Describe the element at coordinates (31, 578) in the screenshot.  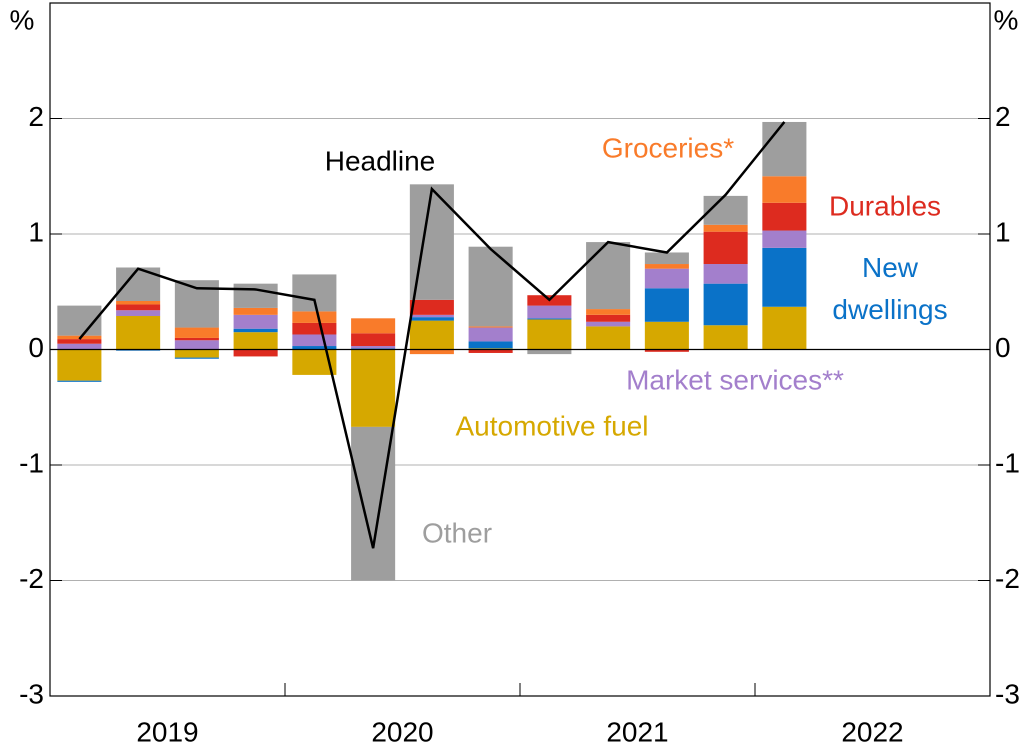
I see `y-tick-label: -2` at that location.